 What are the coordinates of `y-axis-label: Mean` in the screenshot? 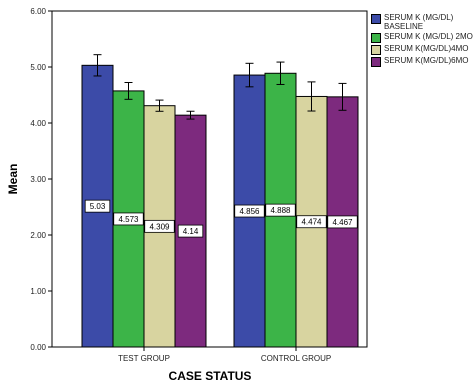 It's located at (13, 179).